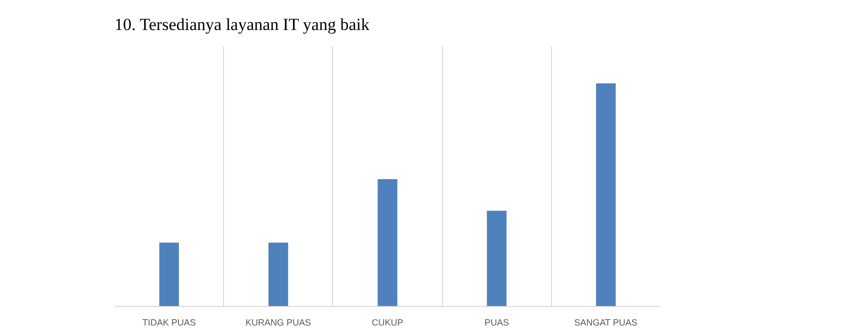 Image resolution: width=868 pixels, height=336 pixels. I want to click on x-tick-label: TIDAK PUAS, so click(169, 323).